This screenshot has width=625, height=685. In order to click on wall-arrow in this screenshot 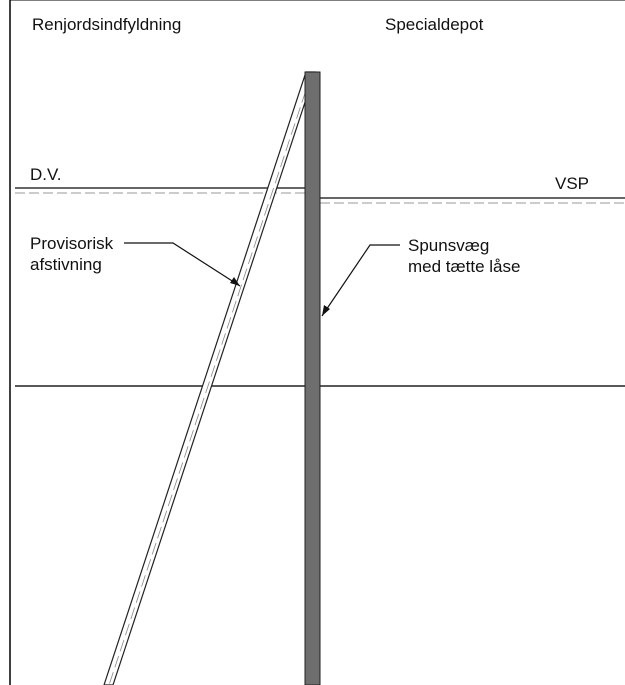, I will do `click(326, 310)`.